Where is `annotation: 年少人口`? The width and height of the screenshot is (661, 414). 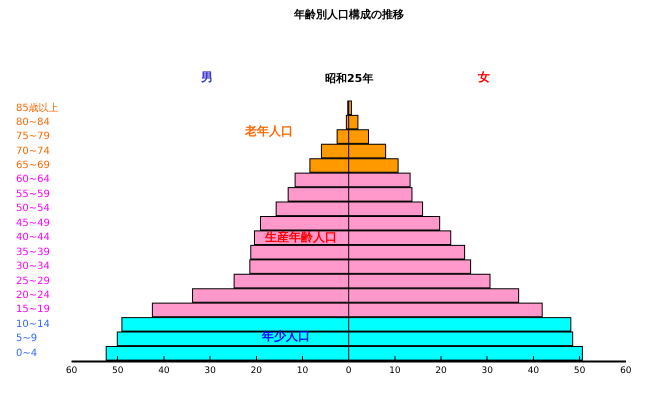 annotation: 年少人口 is located at coordinates (285, 336).